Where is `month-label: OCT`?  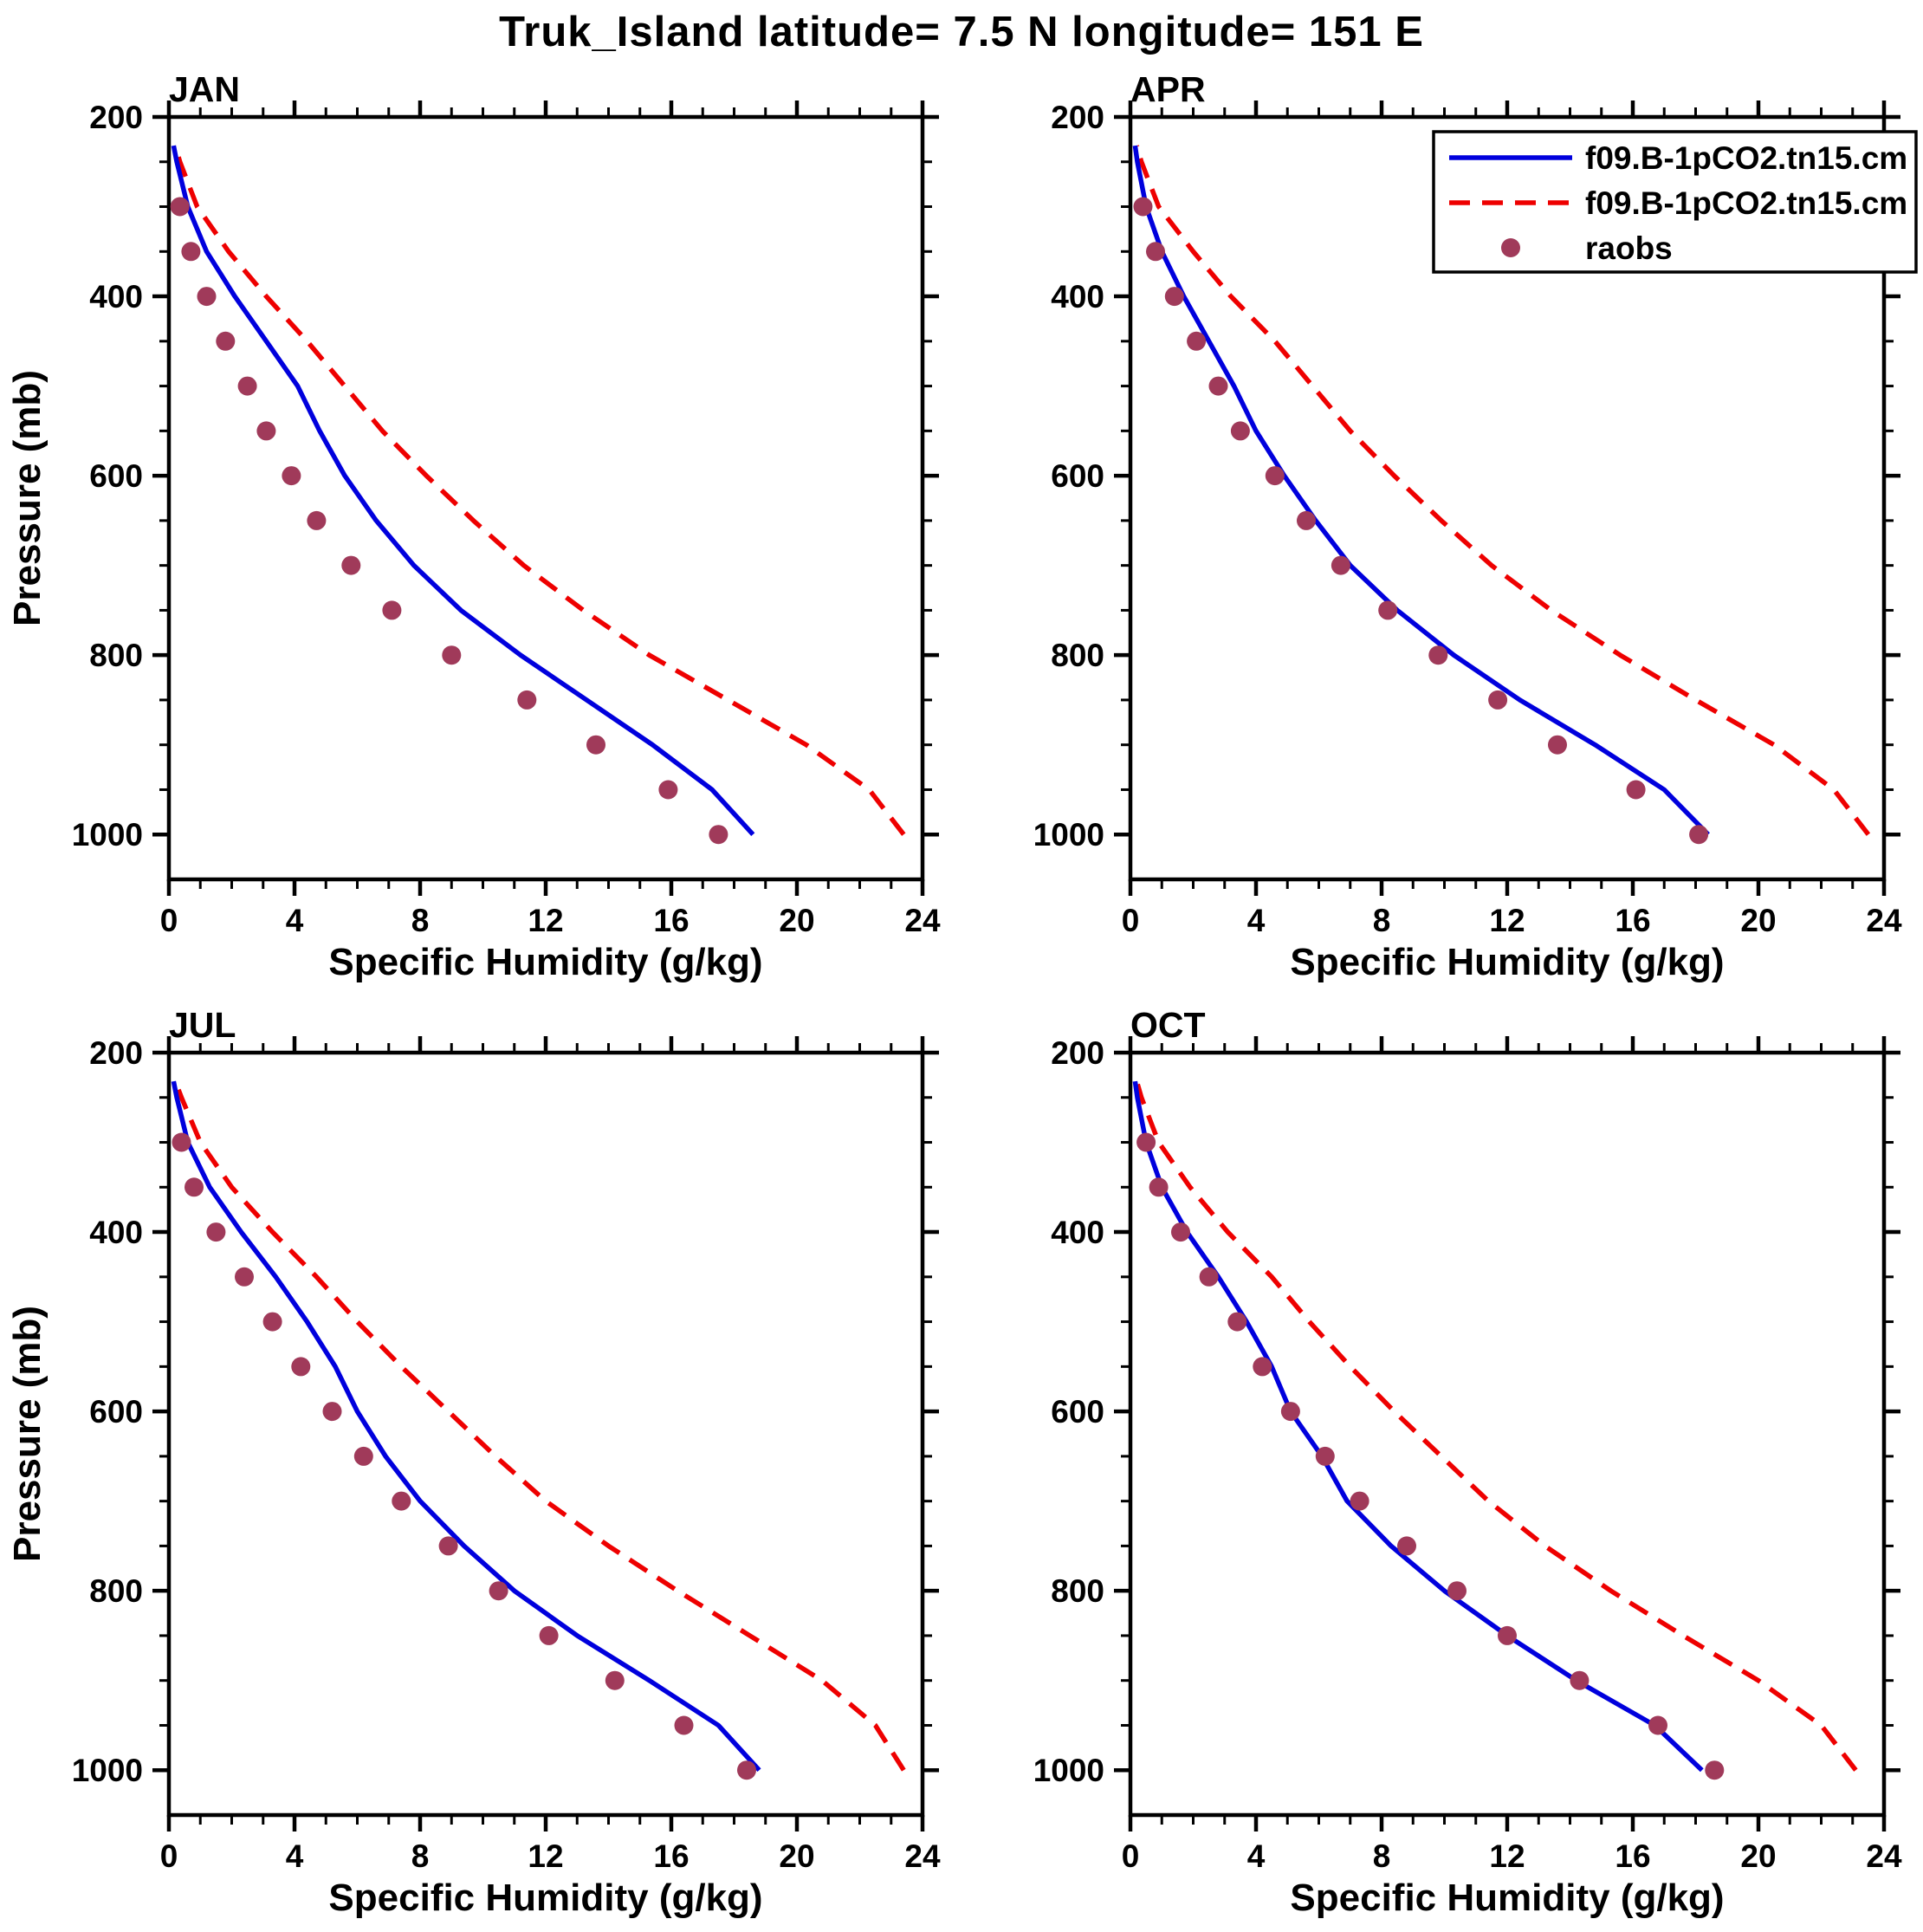
month-label: OCT is located at coordinates (1168, 1025).